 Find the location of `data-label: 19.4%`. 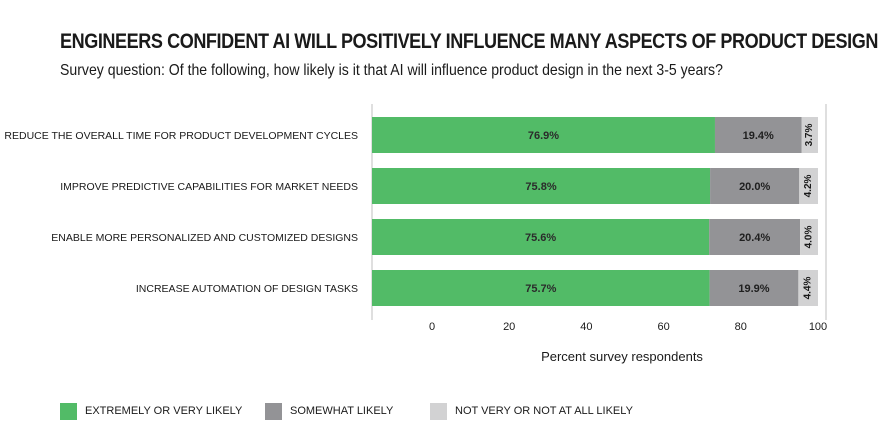

data-label: 19.4% is located at coordinates (758, 136).